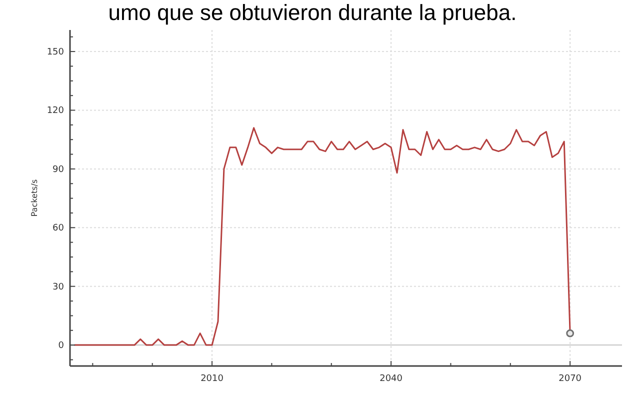 This screenshot has height=403, width=625. I want to click on y-tick-label: 0, so click(61, 346).